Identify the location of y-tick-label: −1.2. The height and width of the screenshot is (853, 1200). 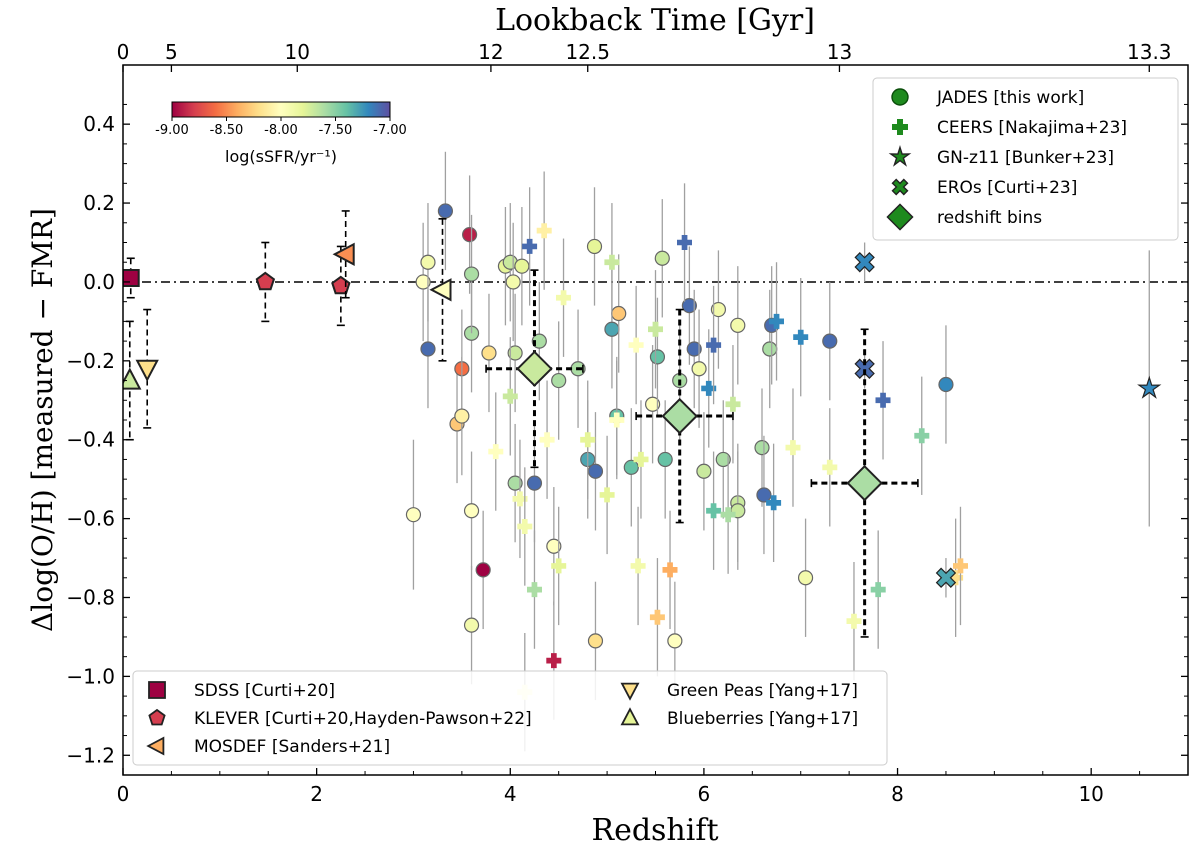
(90, 755).